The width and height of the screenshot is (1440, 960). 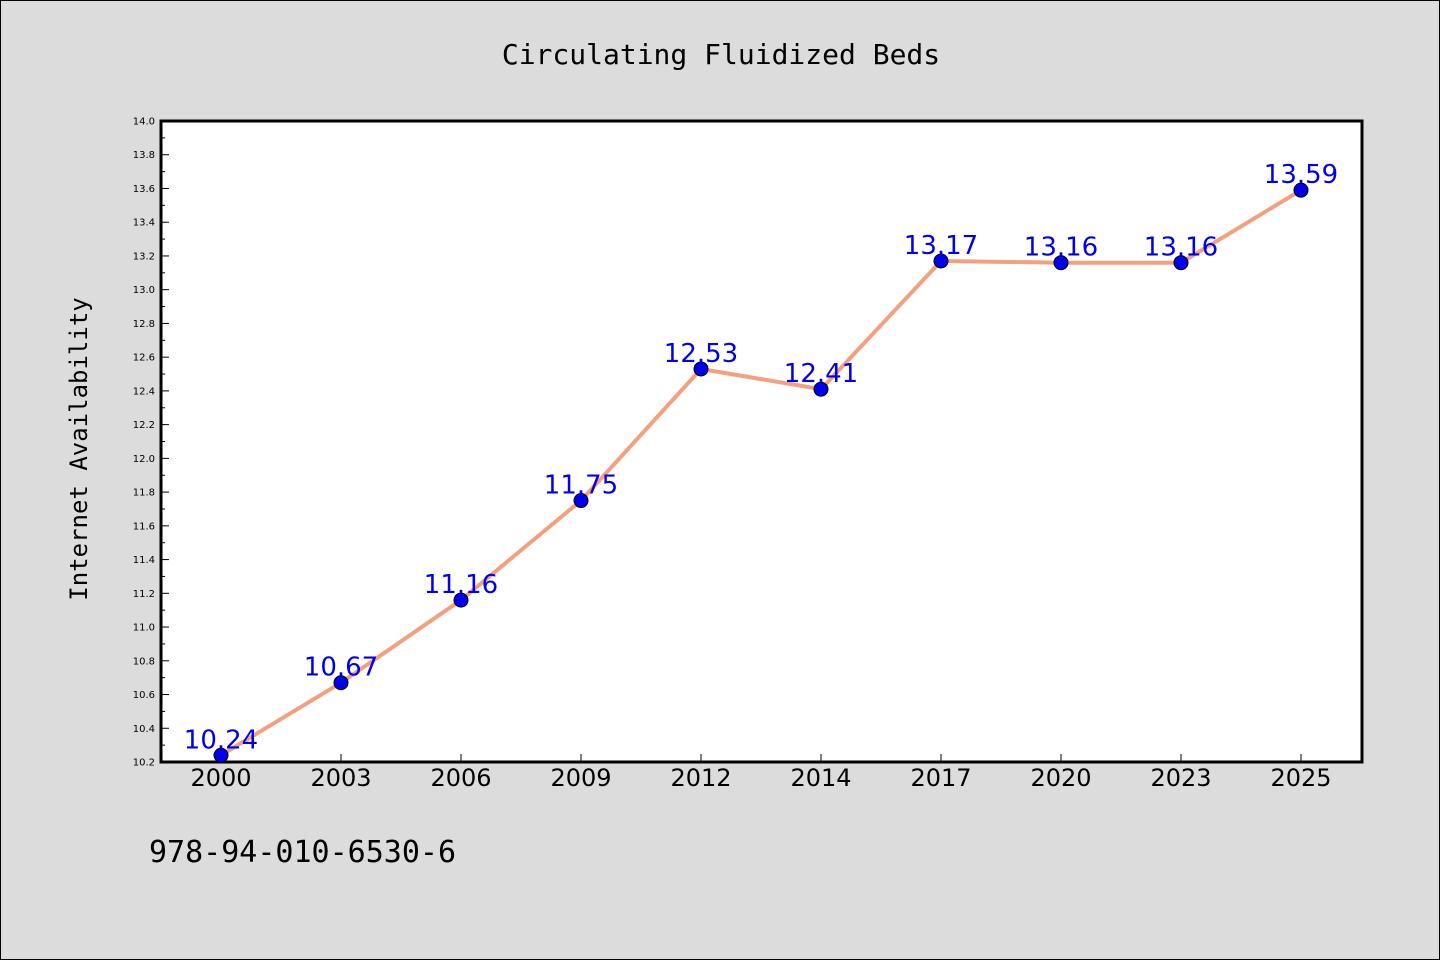 I want to click on y-tick-label: 10.4, so click(x=144, y=729).